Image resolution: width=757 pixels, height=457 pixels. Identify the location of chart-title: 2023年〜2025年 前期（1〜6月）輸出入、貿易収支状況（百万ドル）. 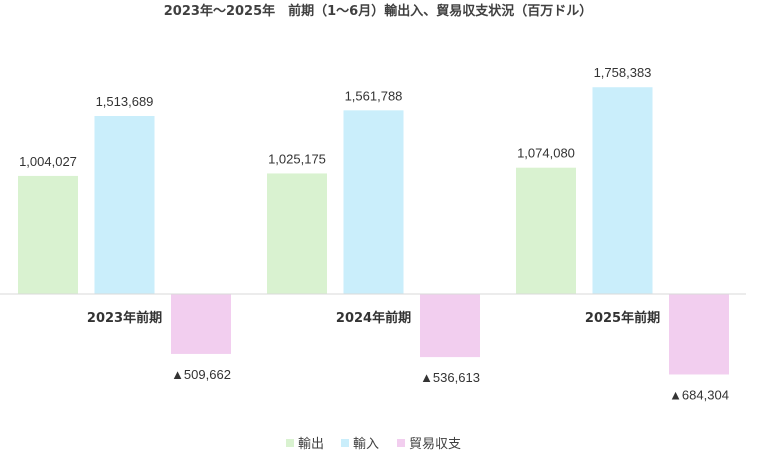
(378, 11).